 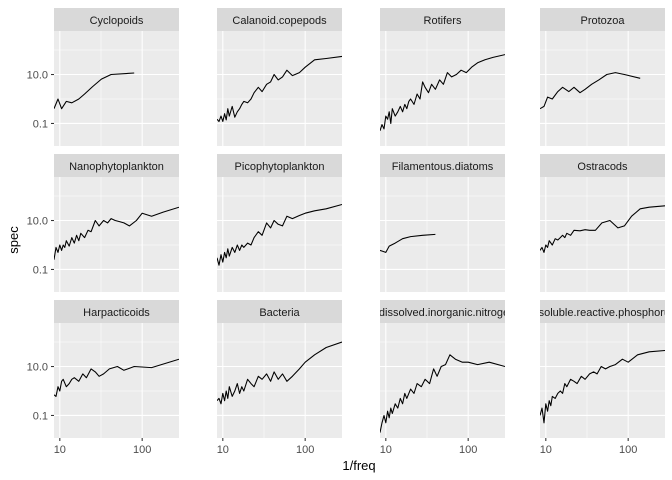 I want to click on facet-title: Cyclopoids, so click(x=117, y=21).